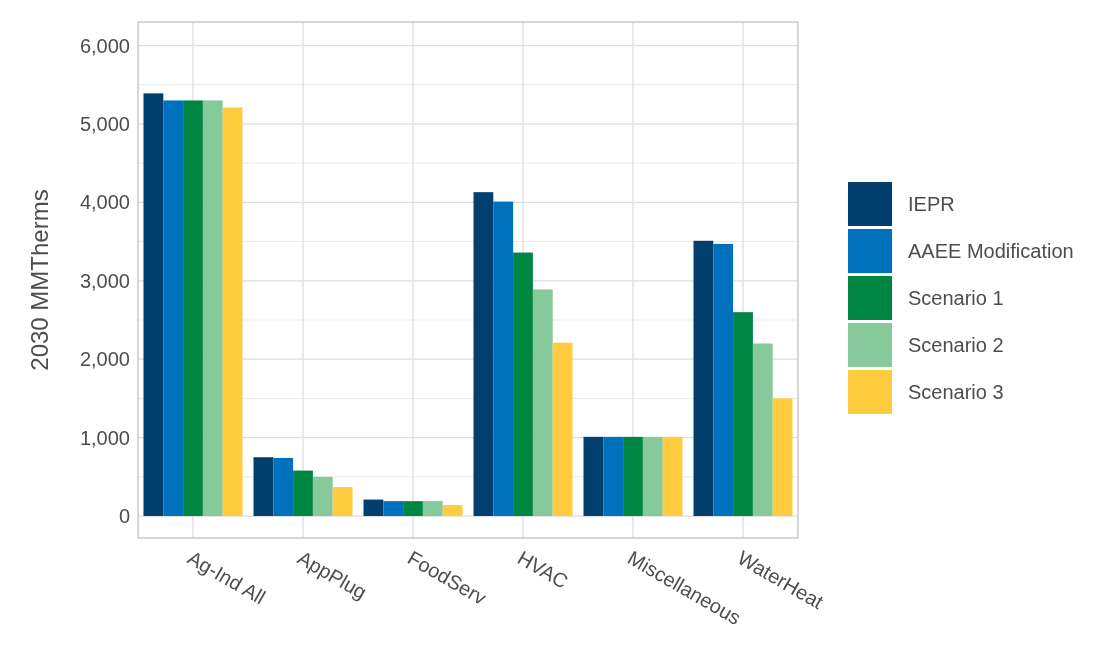 The width and height of the screenshot is (1117, 648). Describe the element at coordinates (104, 359) in the screenshot. I see `y-tick-label: 2,000` at that location.